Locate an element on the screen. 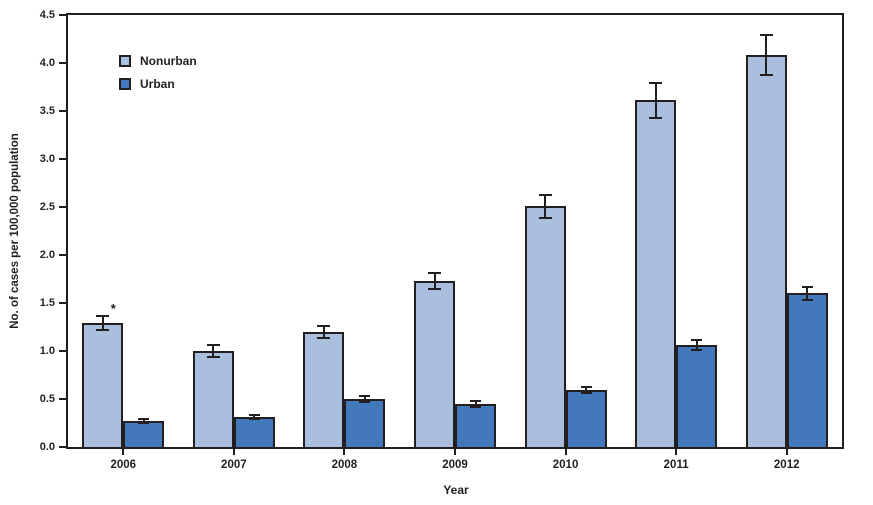 The width and height of the screenshot is (873, 505). x-axis-tick-label: 2010 is located at coordinates (565, 465).